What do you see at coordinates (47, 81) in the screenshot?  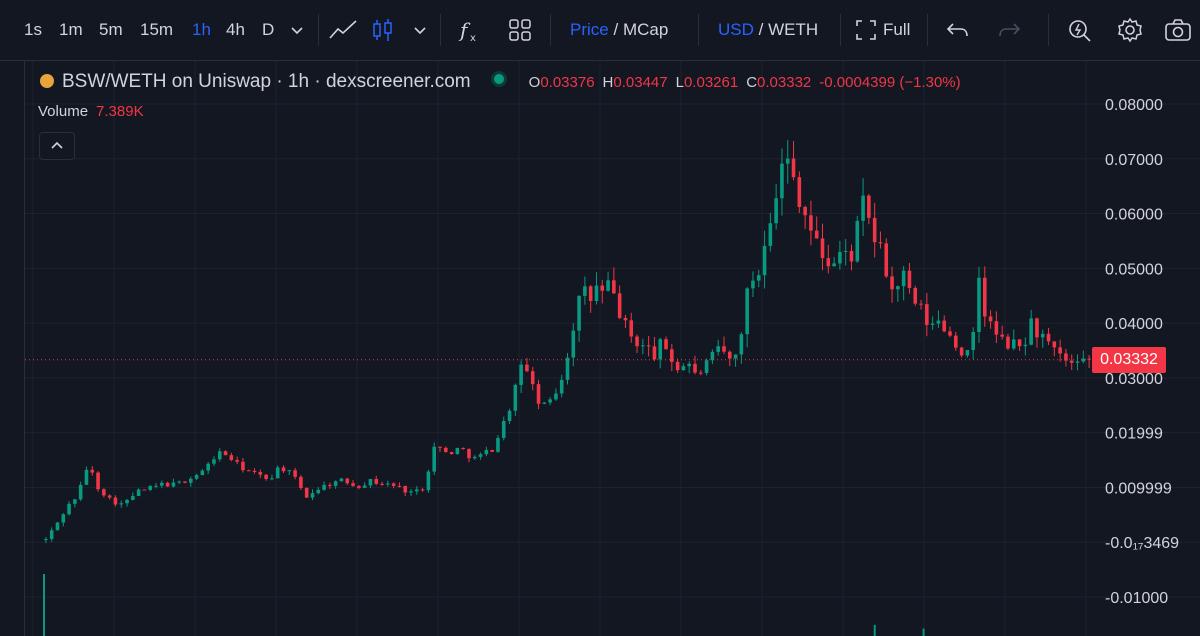 I see `token-logo-icon` at bounding box center [47, 81].